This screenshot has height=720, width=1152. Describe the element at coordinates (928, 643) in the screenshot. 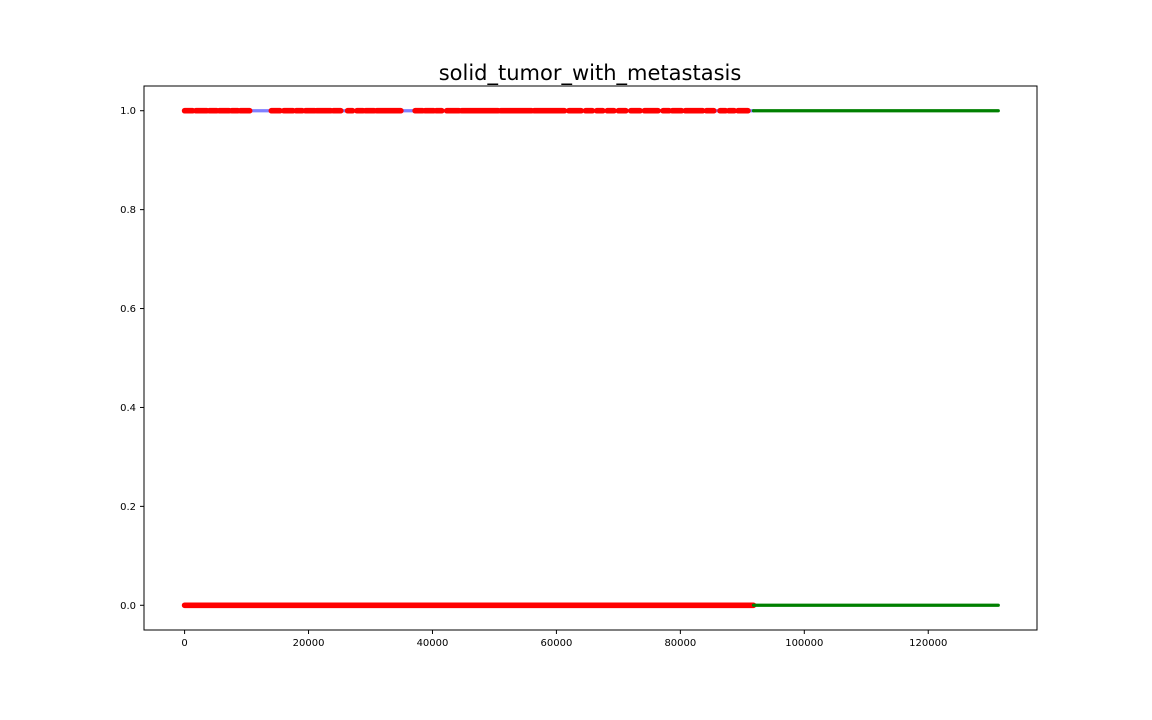

I see `x-tick-label: 120000` at that location.